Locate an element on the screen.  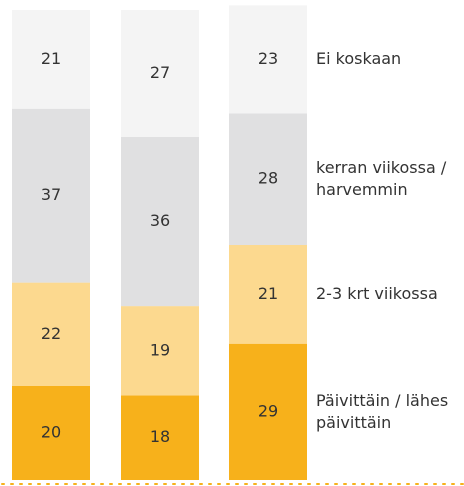
value-label: 23 is located at coordinates (268, 58).